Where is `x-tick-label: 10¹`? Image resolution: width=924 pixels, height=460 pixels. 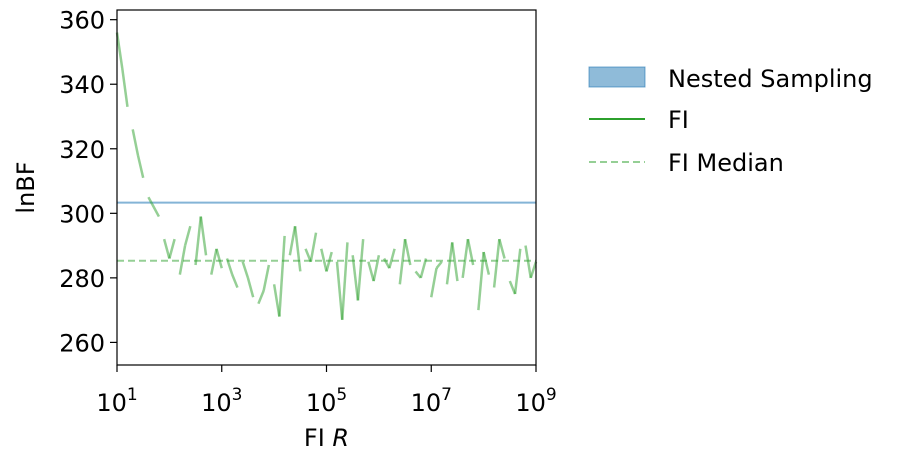
x-tick-label: 10¹ is located at coordinates (116, 401).